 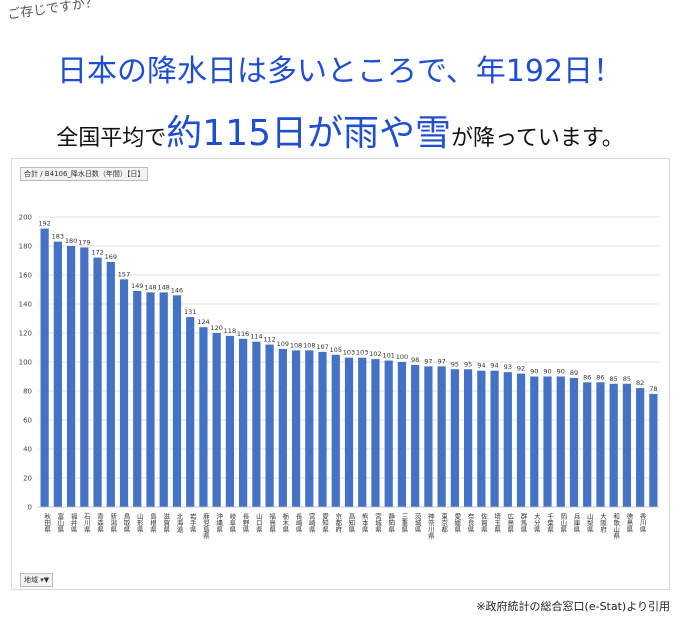 I want to click on headline-average: 全国平均で約115日が雨や雪が降っています。, so click(x=340, y=130).